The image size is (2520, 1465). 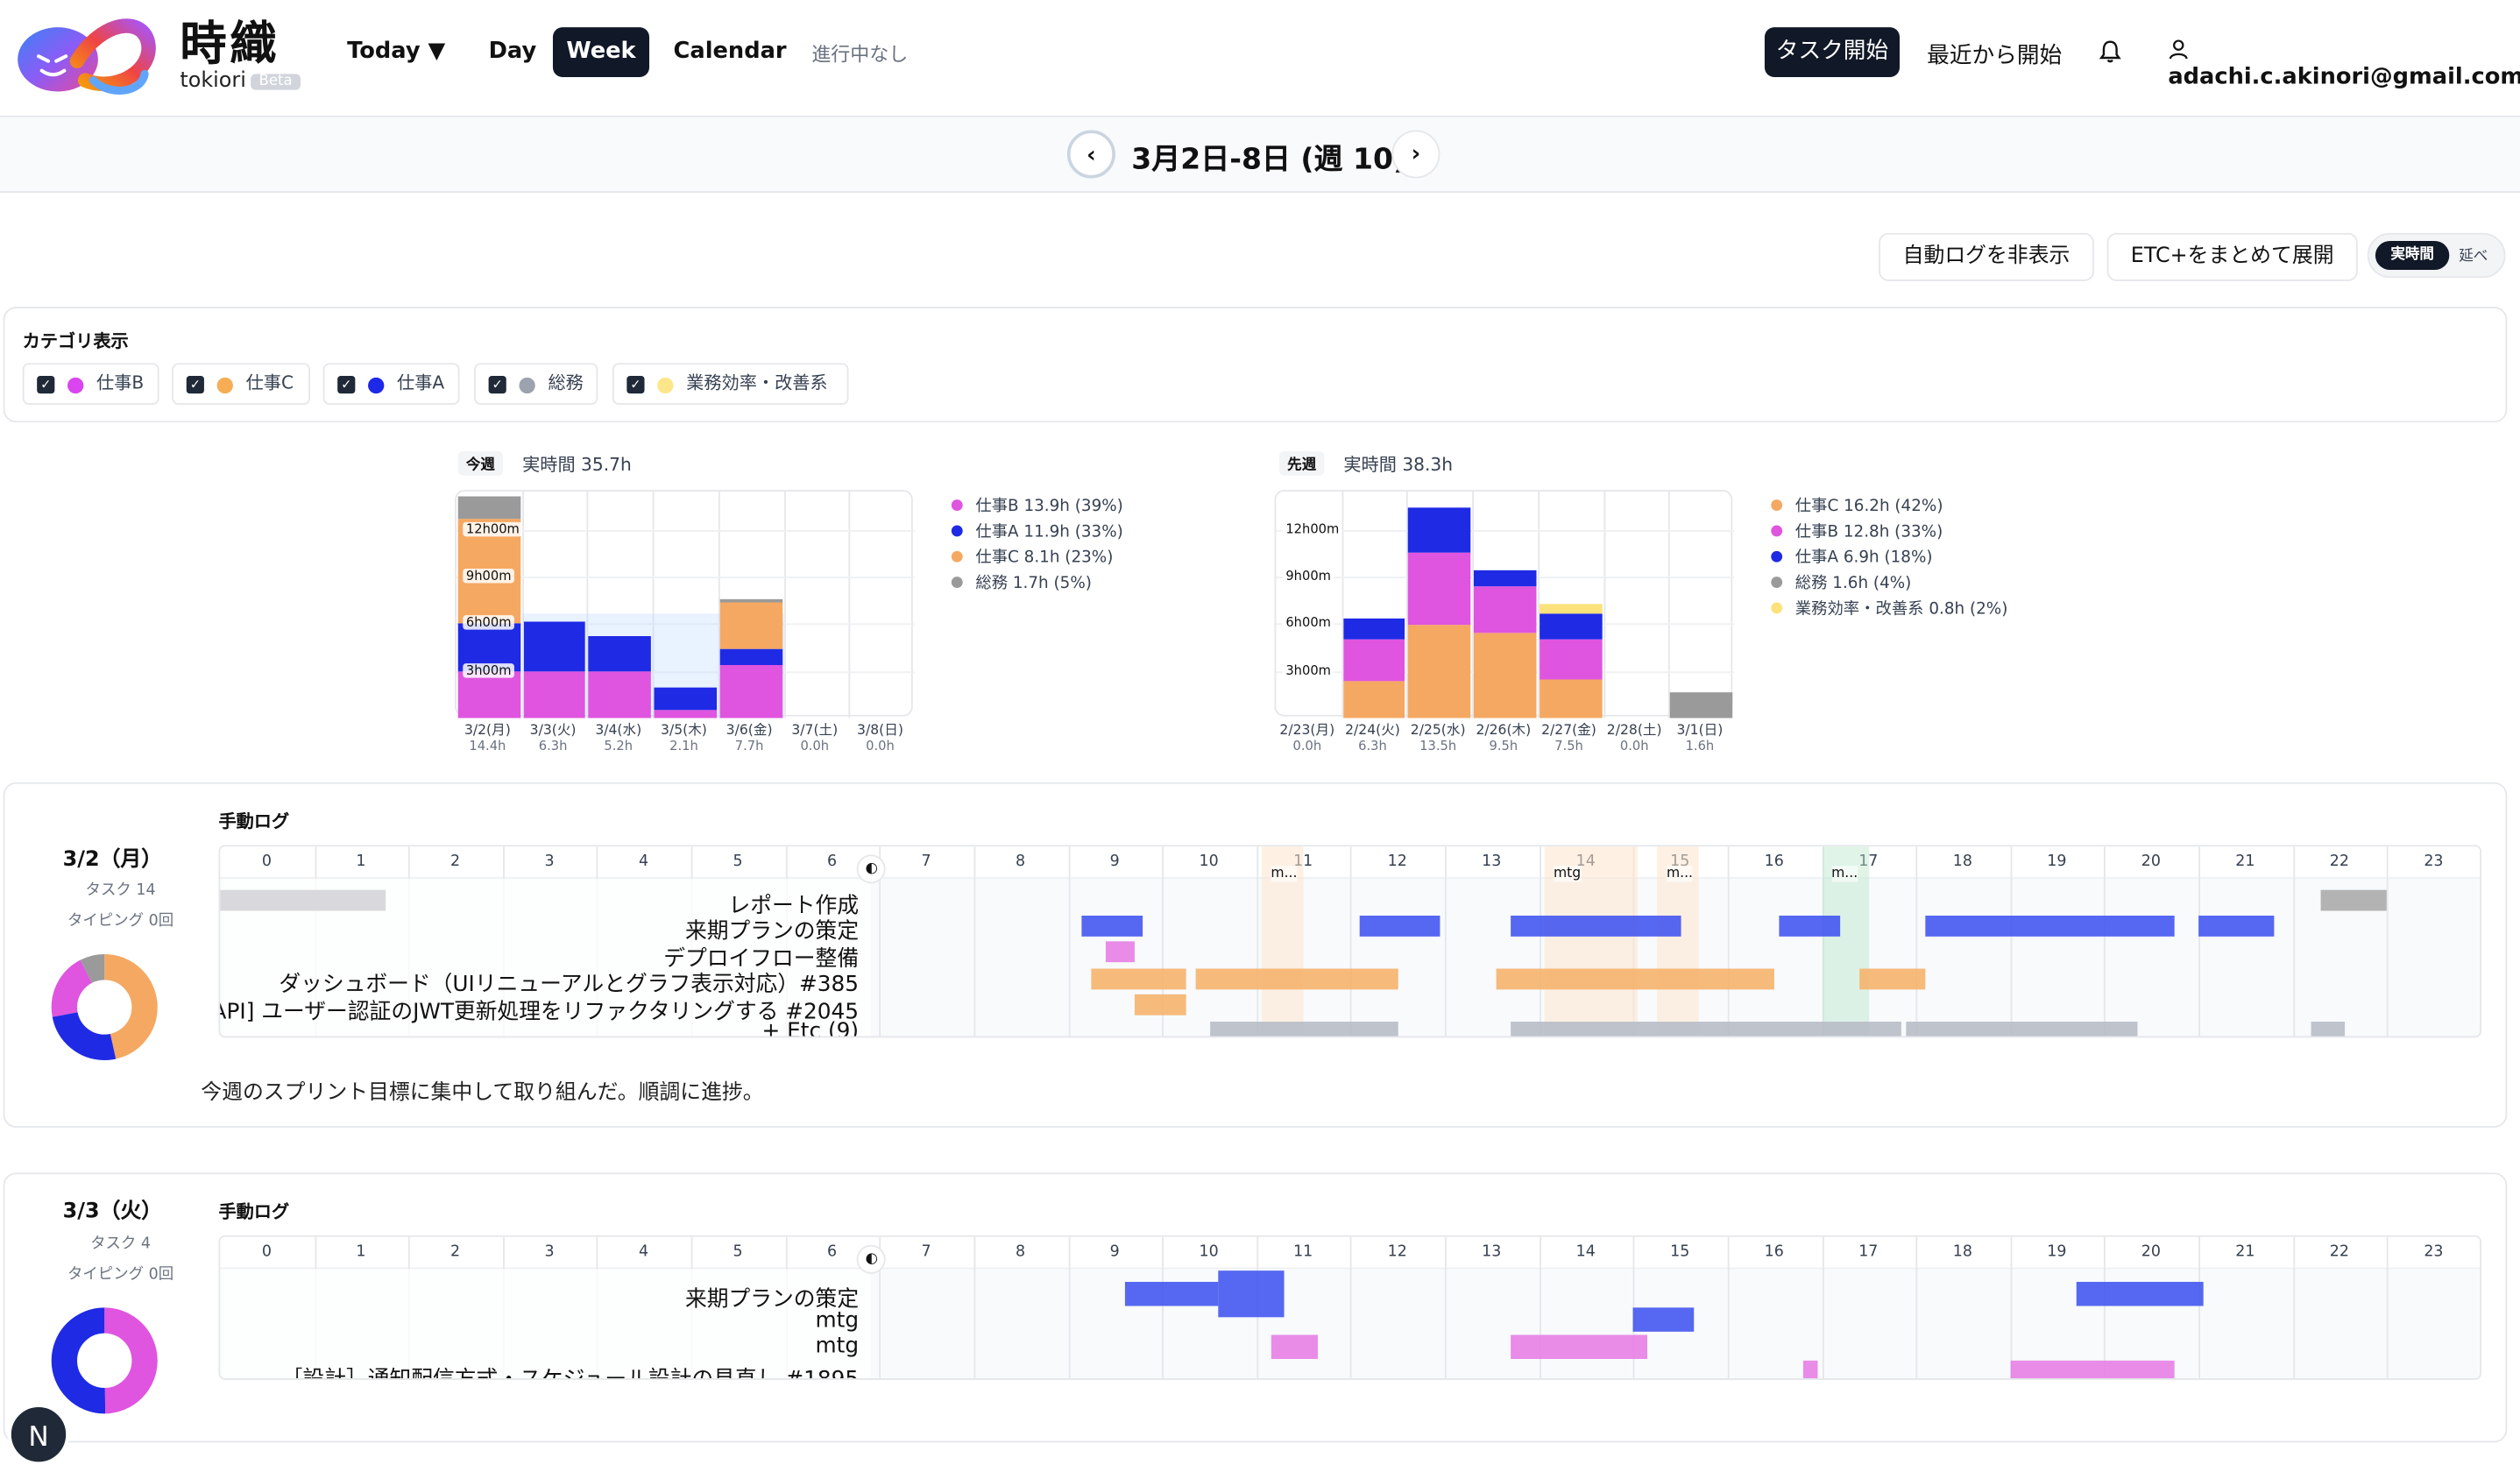 What do you see at coordinates (1832, 52) in the screenshot?
I see `start-task-button: タスク開始` at bounding box center [1832, 52].